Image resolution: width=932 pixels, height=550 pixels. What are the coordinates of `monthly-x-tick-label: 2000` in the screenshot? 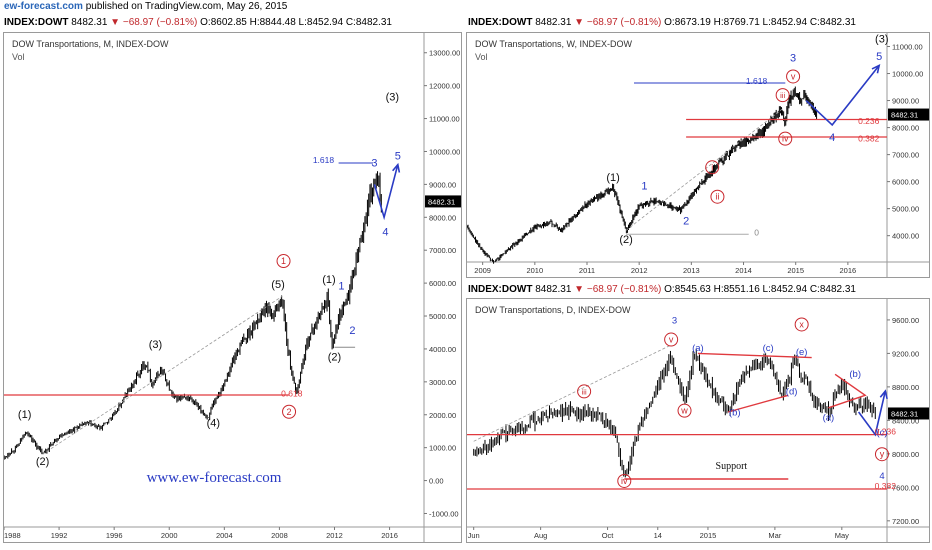 It's located at (169, 535).